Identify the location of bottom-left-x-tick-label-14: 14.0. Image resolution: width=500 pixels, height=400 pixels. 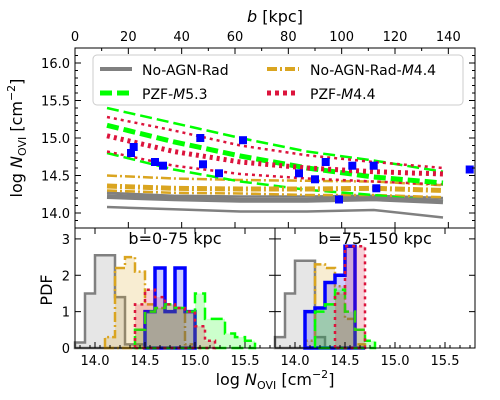
(95, 361).